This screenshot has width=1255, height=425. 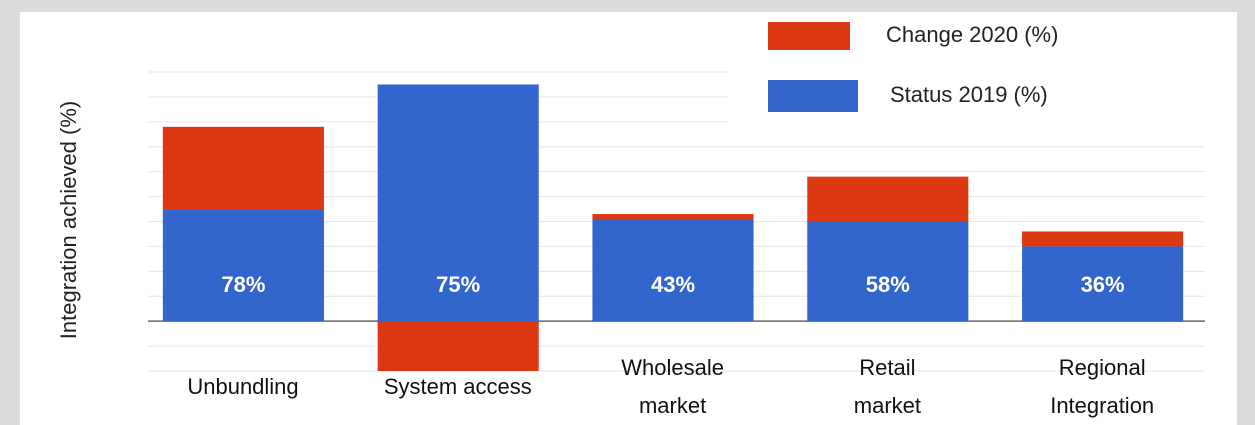 I want to click on legend-label: Change 2020 (%), so click(x=972, y=34).